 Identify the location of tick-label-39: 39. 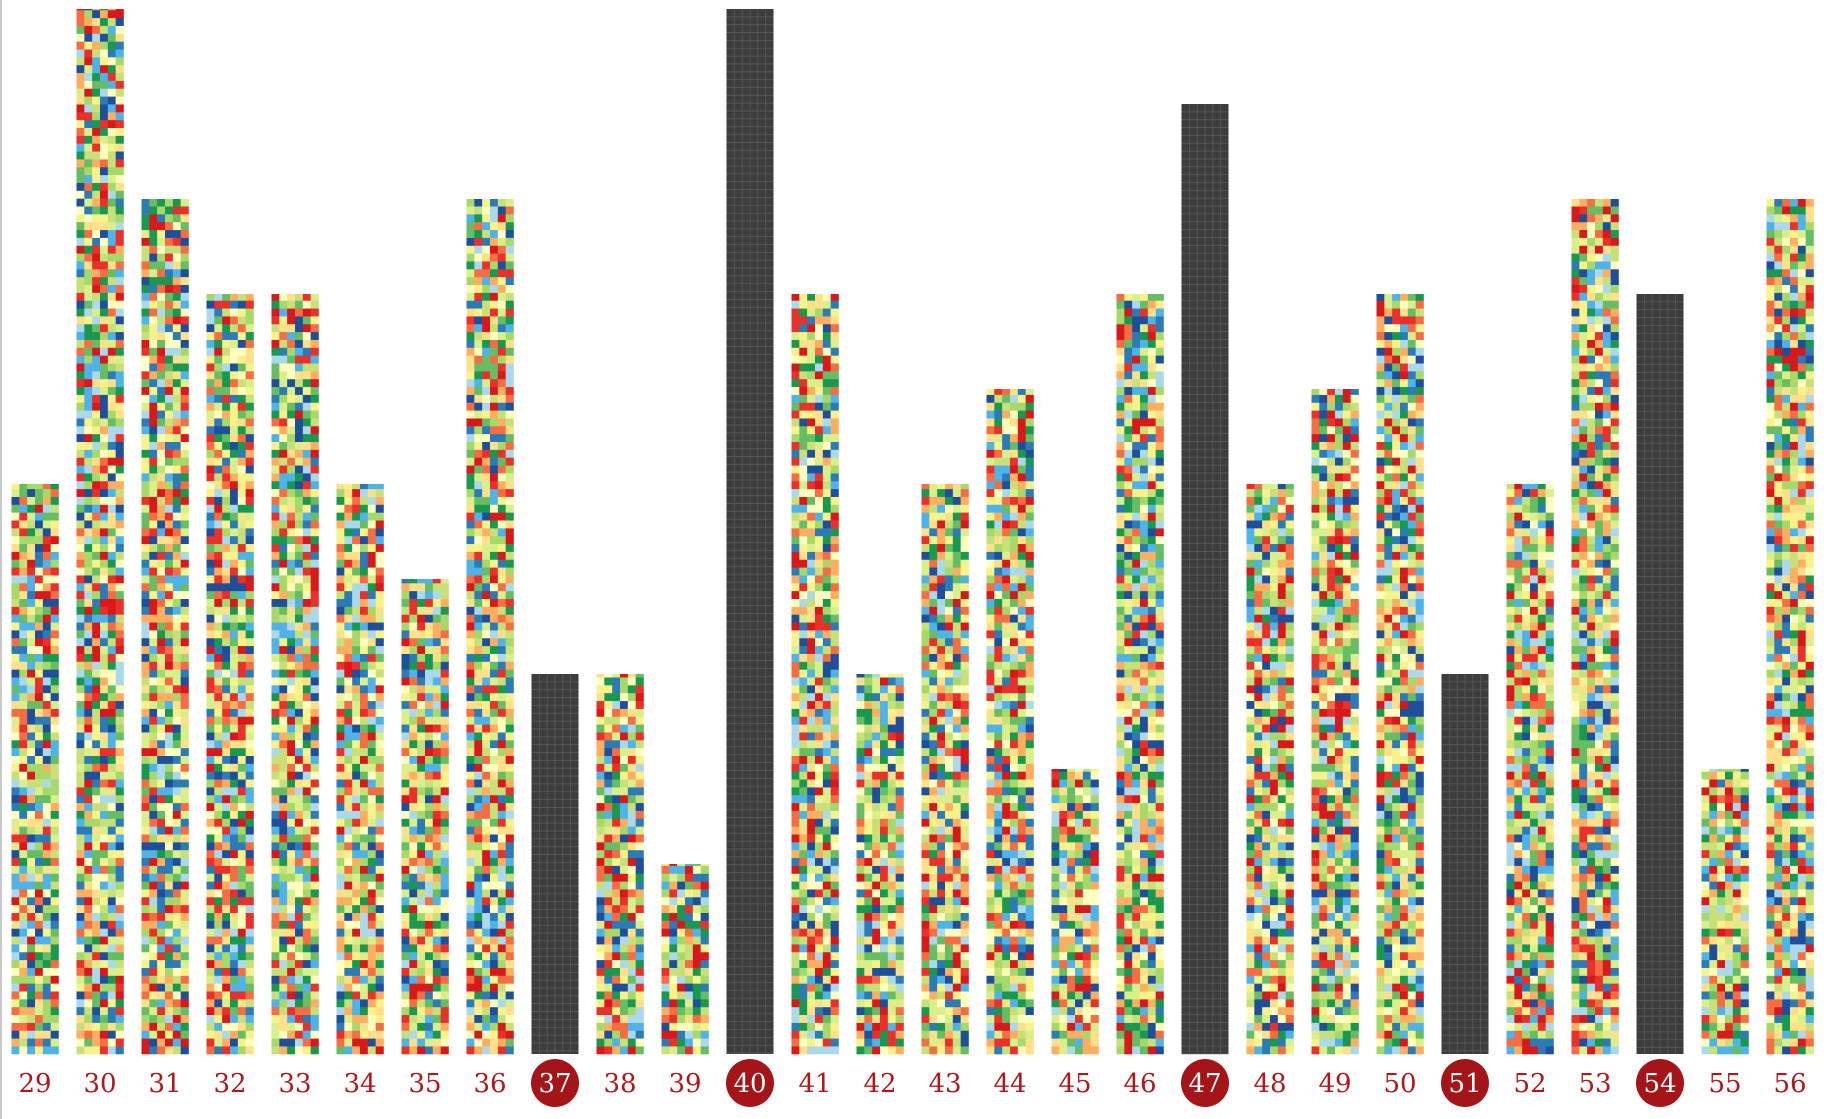
(684, 1084).